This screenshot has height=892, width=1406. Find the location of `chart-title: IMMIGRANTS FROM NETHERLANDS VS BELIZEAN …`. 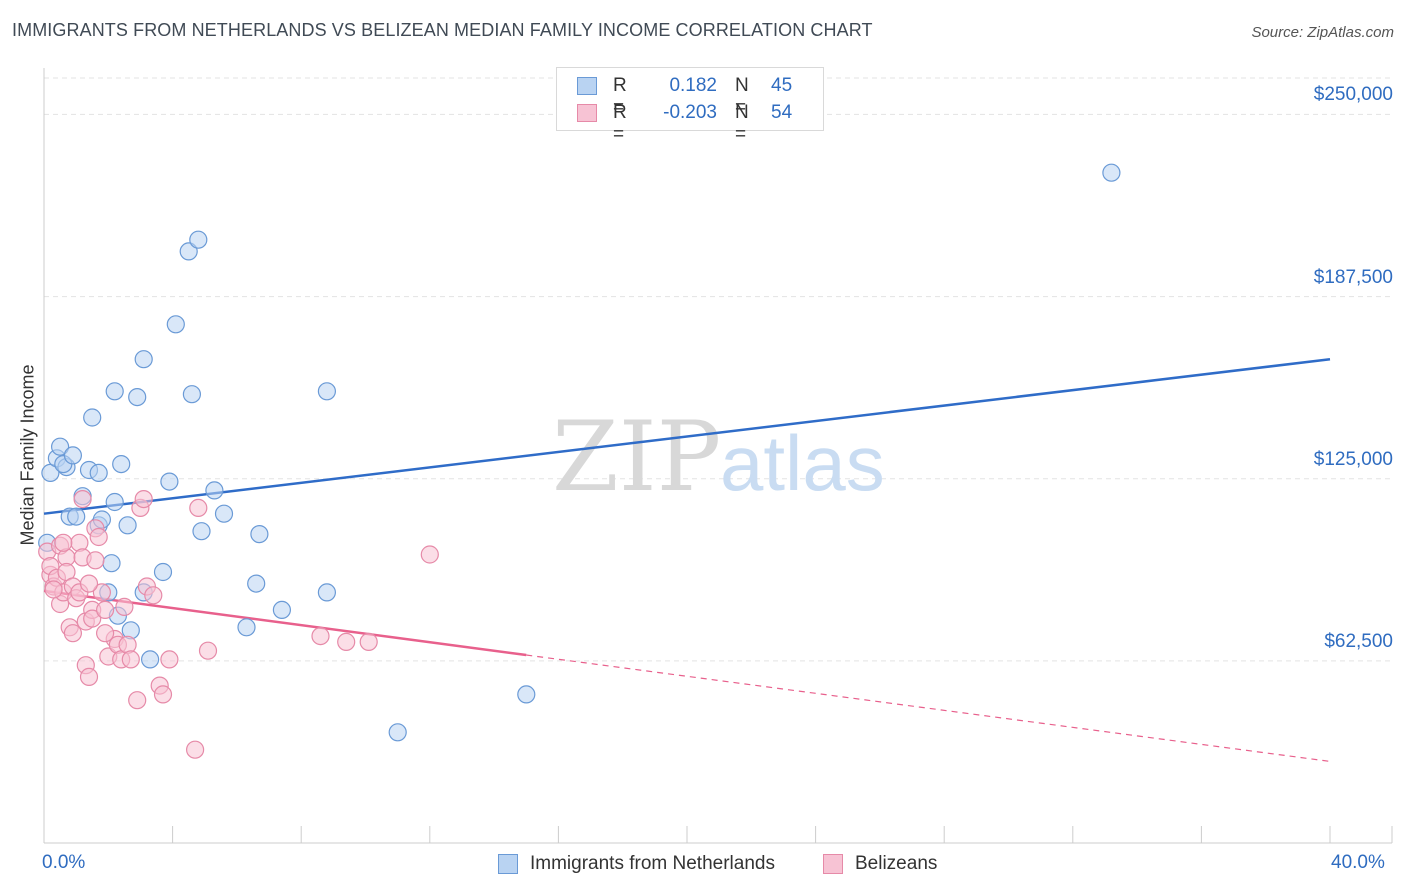

chart-title: IMMIGRANTS FROM NETHERLANDS VS BELIZEAN … is located at coordinates (442, 30).